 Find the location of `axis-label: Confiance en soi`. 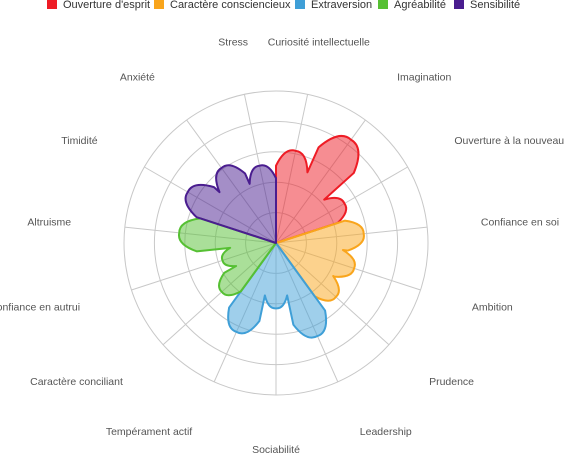

axis-label: Confiance en soi is located at coordinates (520, 222).